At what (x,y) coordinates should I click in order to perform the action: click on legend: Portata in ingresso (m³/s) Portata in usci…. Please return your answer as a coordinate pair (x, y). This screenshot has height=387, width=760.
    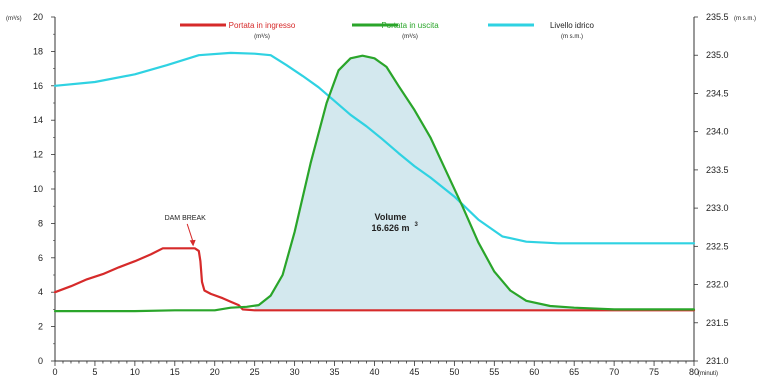
    Looking at the image, I should click on (387, 30).